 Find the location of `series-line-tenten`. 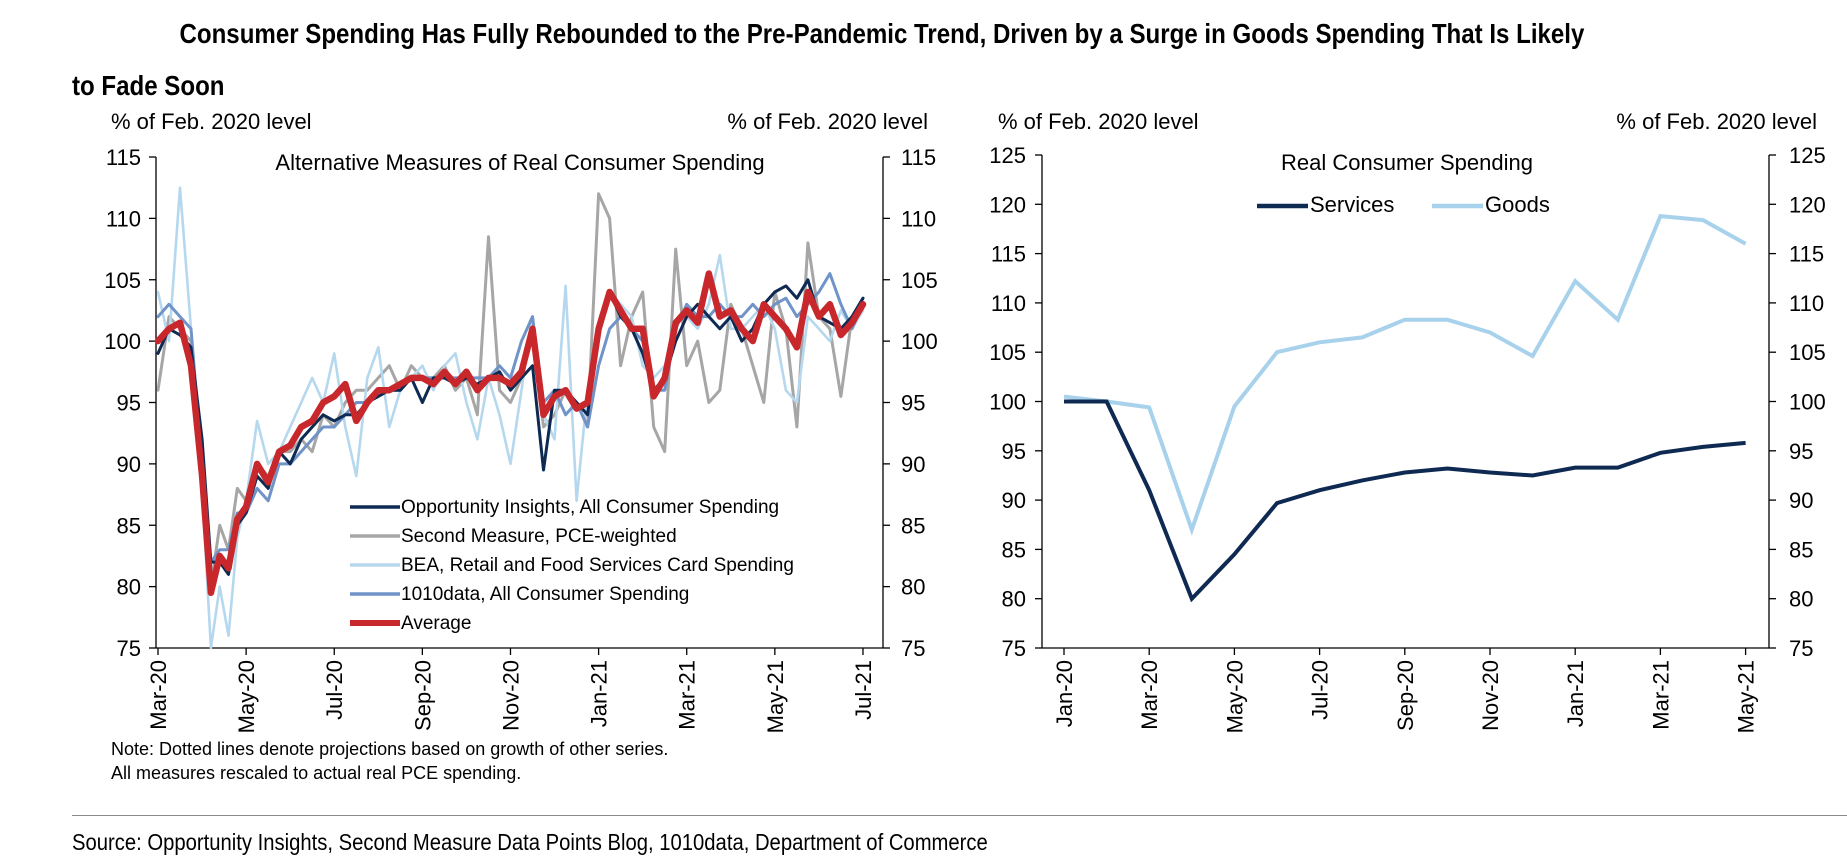

series-line-tenten is located at coordinates (510, 418).